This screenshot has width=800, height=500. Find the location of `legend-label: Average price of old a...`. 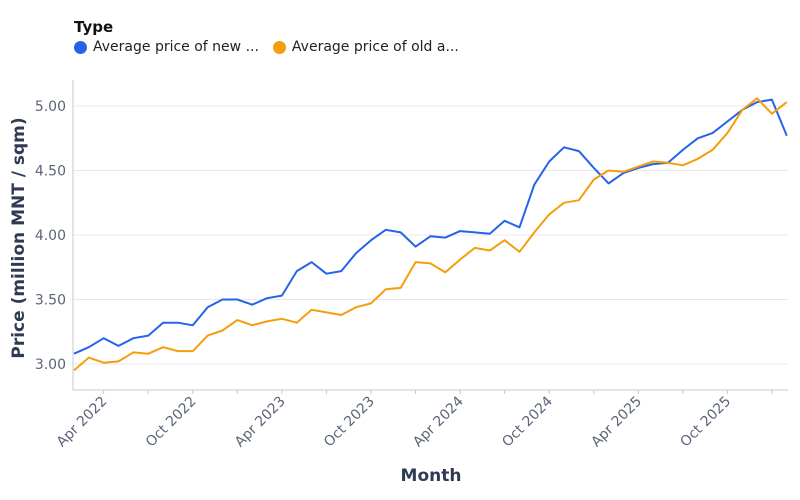

legend-label: Average price of old a... is located at coordinates (375, 47).